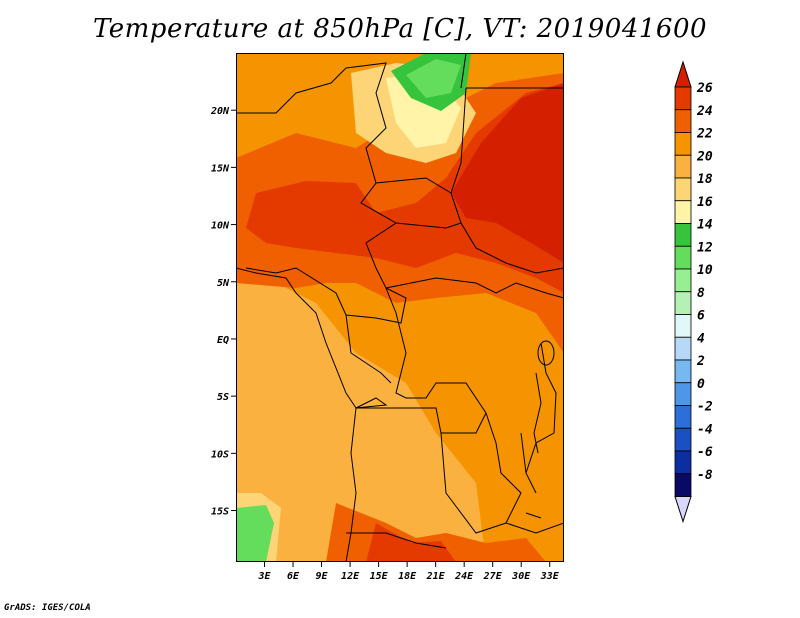 The image size is (800, 618). I want to click on x-tick-label: 18E, so click(407, 576).